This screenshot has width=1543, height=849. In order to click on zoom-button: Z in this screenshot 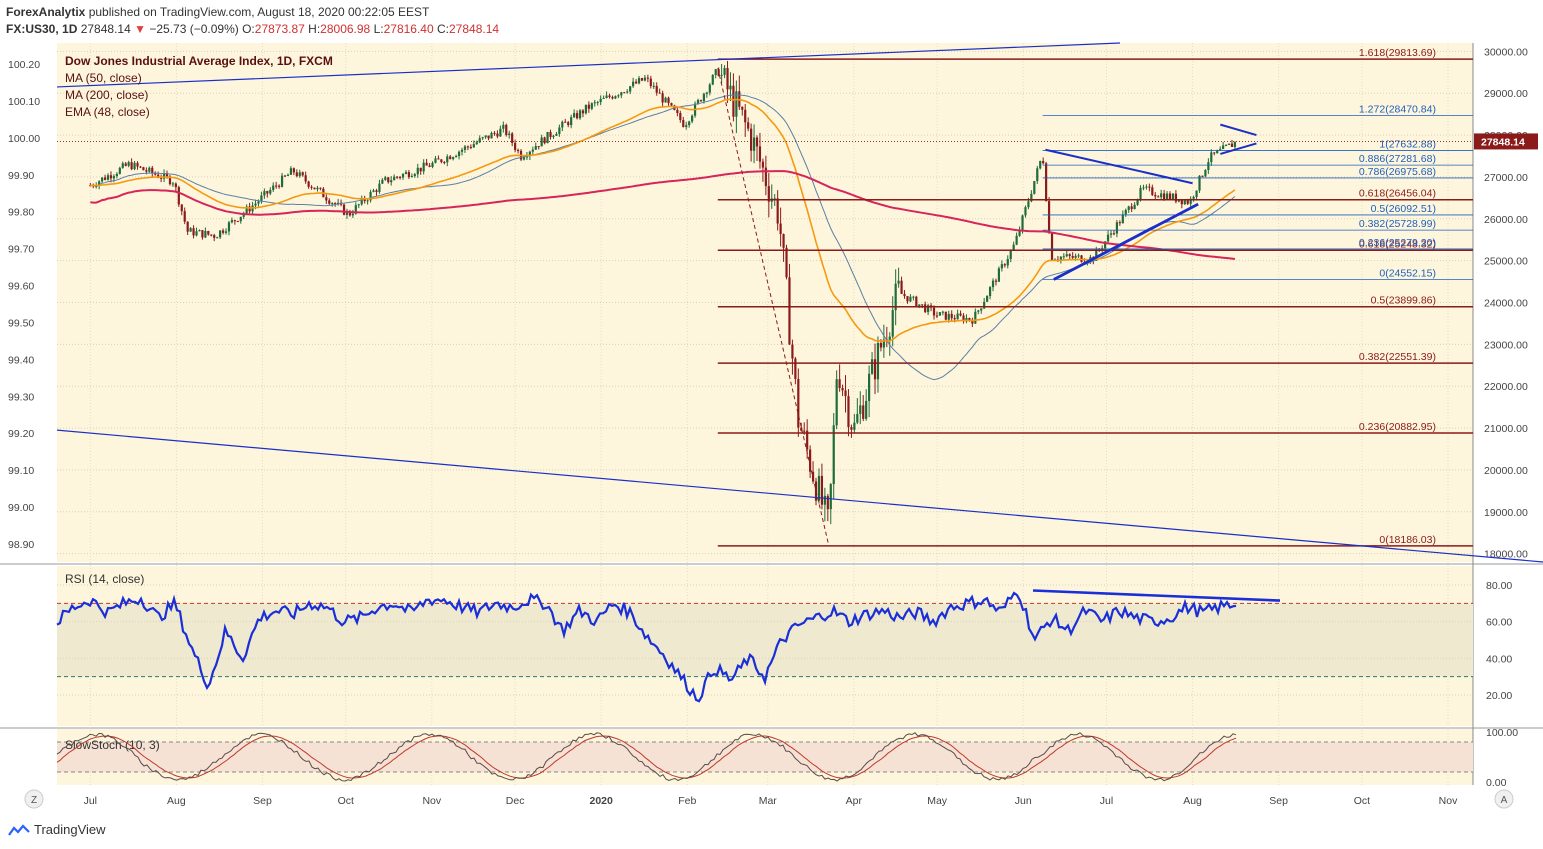, I will do `click(34, 799)`.